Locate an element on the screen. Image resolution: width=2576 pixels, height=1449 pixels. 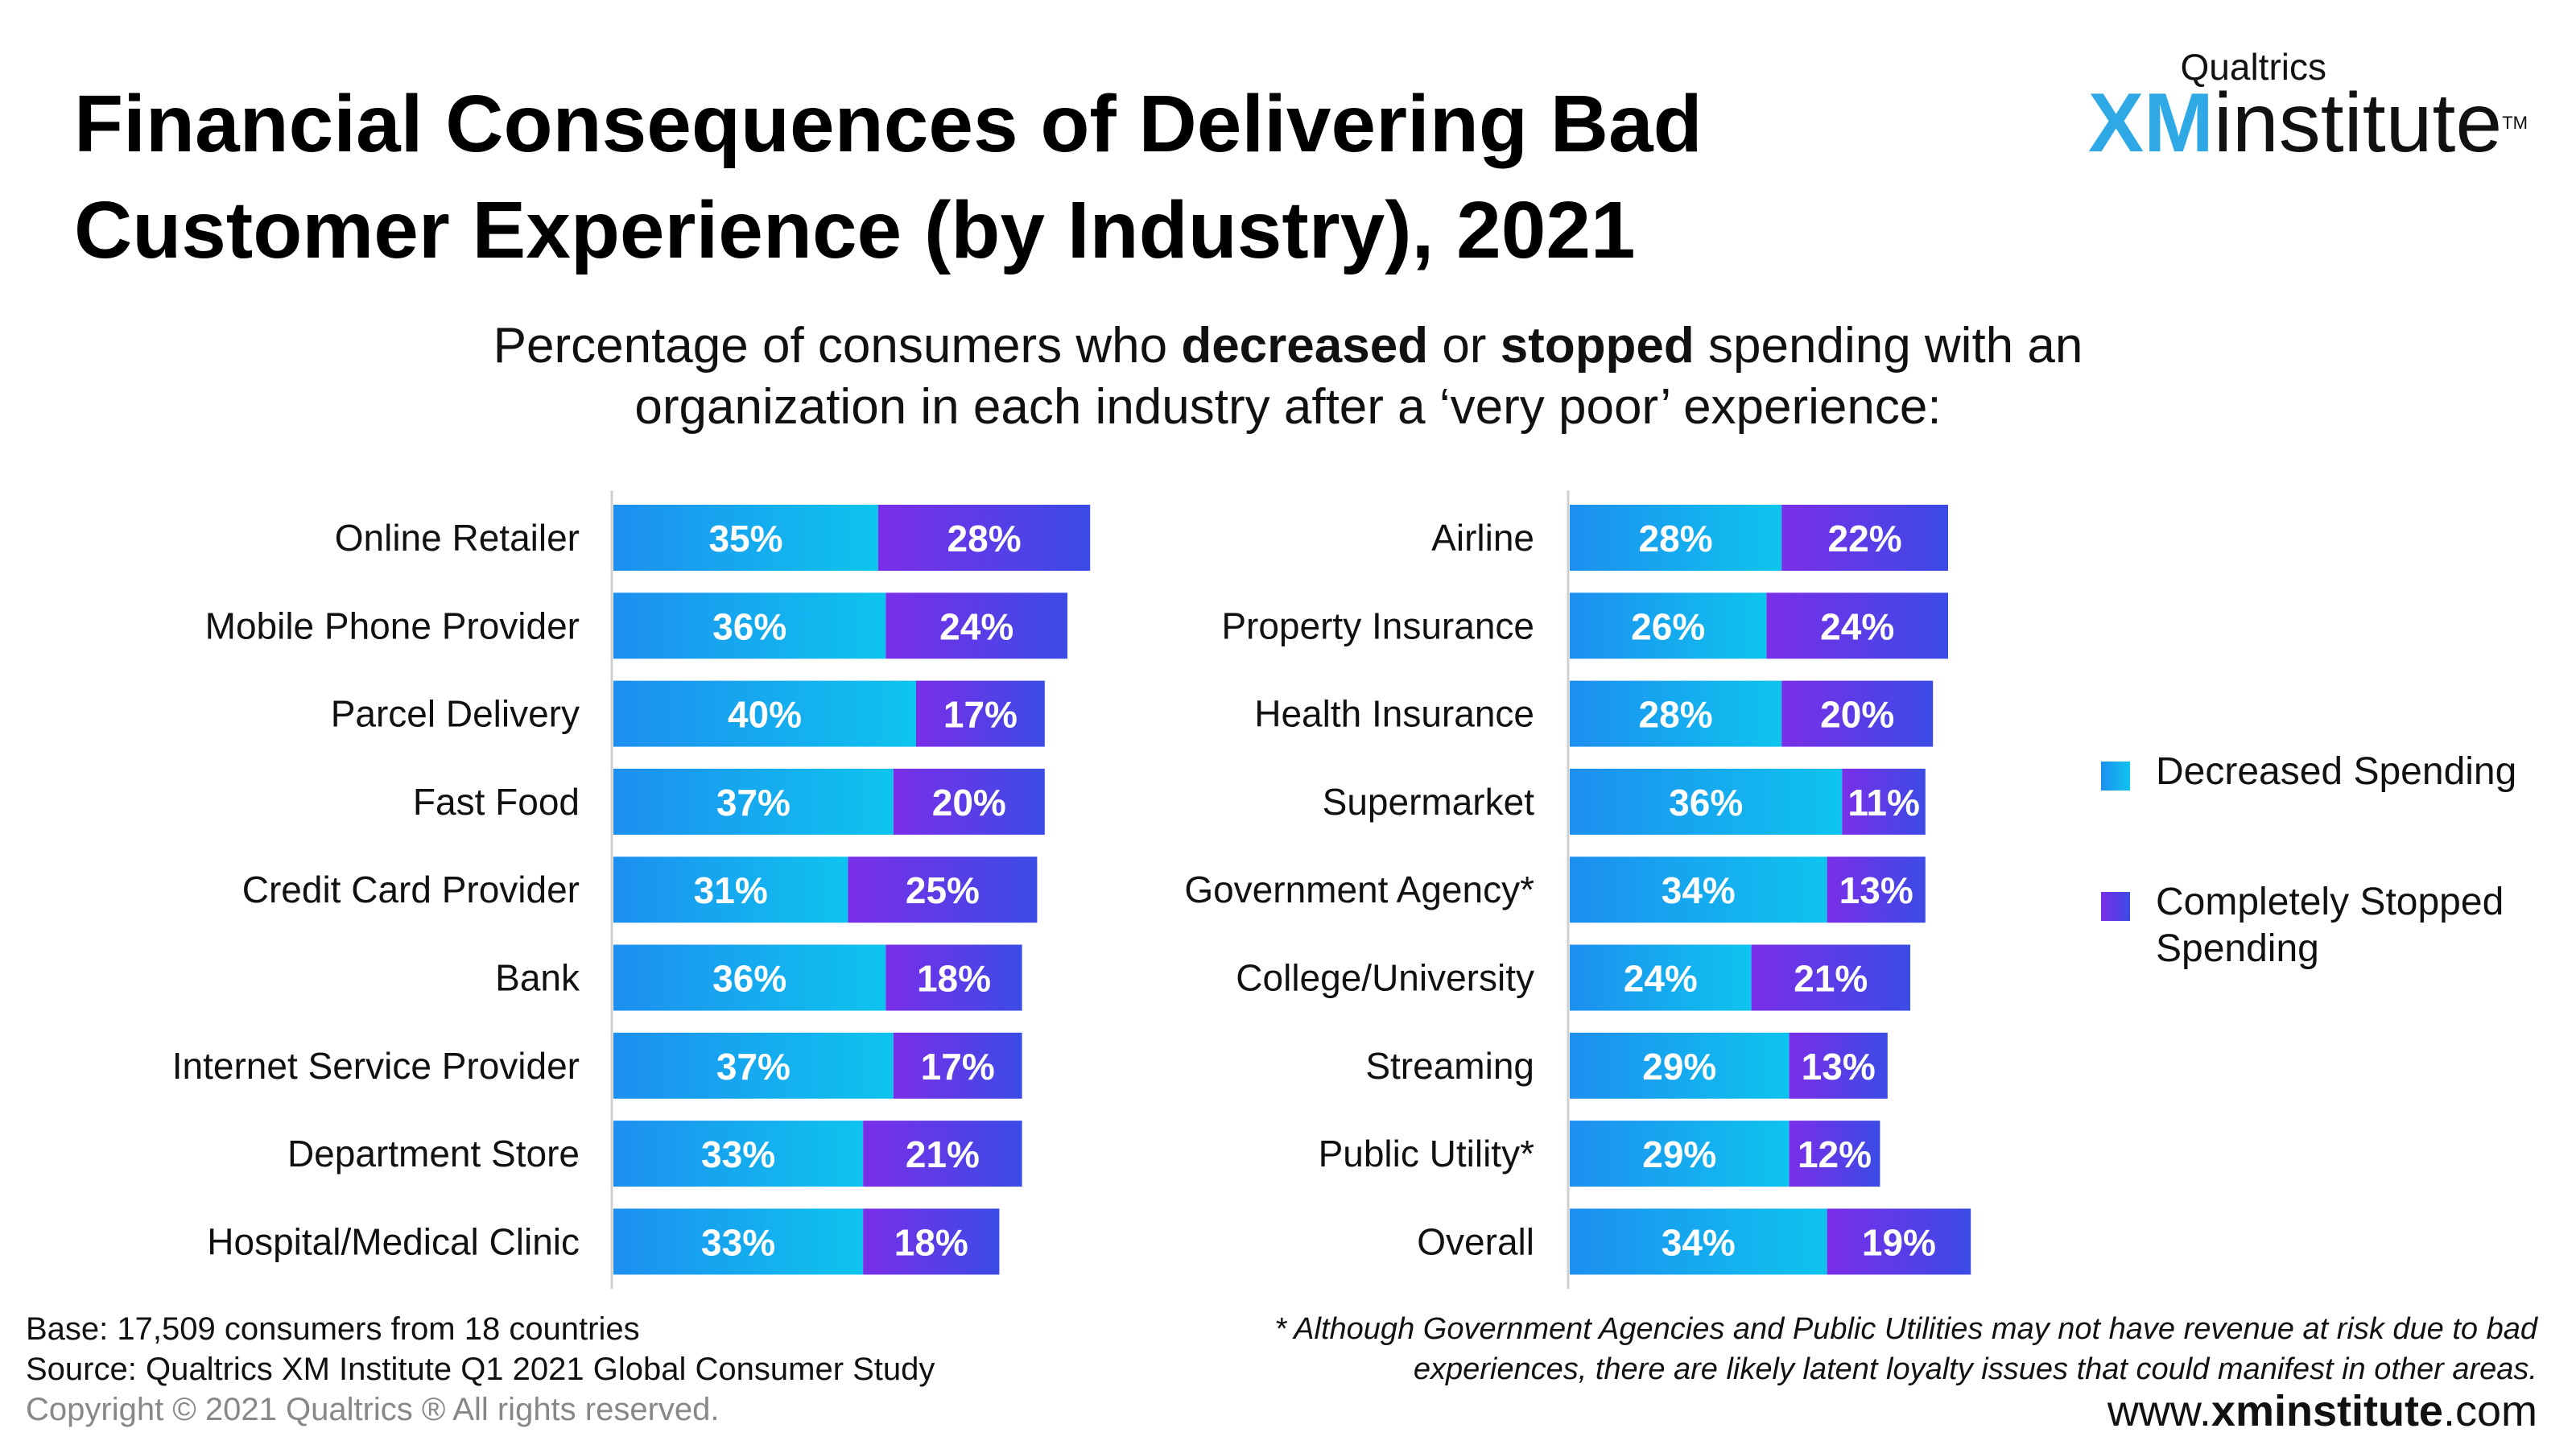
logo-wordmark: XMinstituteTM is located at coordinates (2308, 123).